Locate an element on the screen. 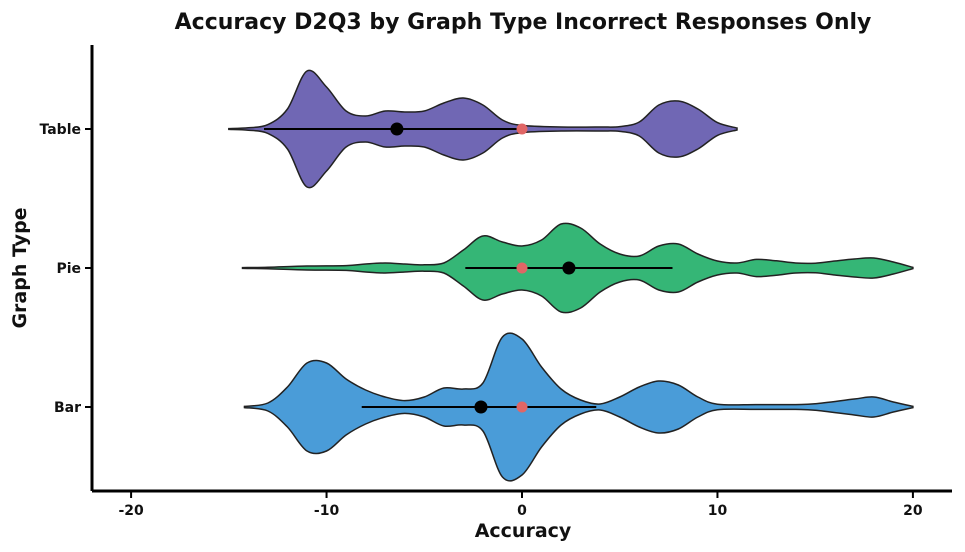 This screenshot has height=552, width=965. y-axis-title: Graph Type is located at coordinates (20, 267).